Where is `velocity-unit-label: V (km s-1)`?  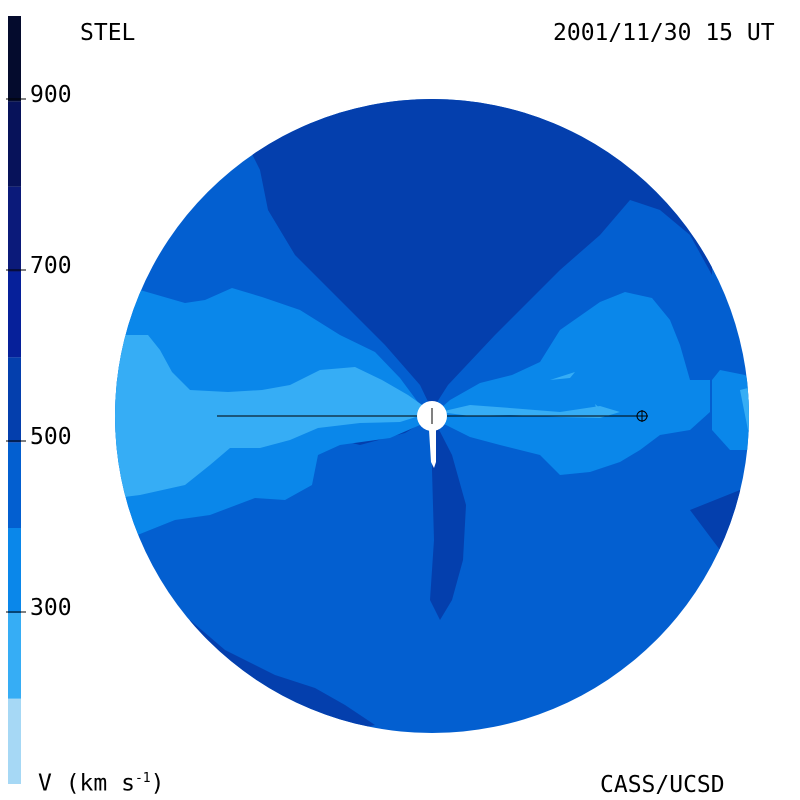
velocity-unit-label: V (km s-1) is located at coordinates (101, 783).